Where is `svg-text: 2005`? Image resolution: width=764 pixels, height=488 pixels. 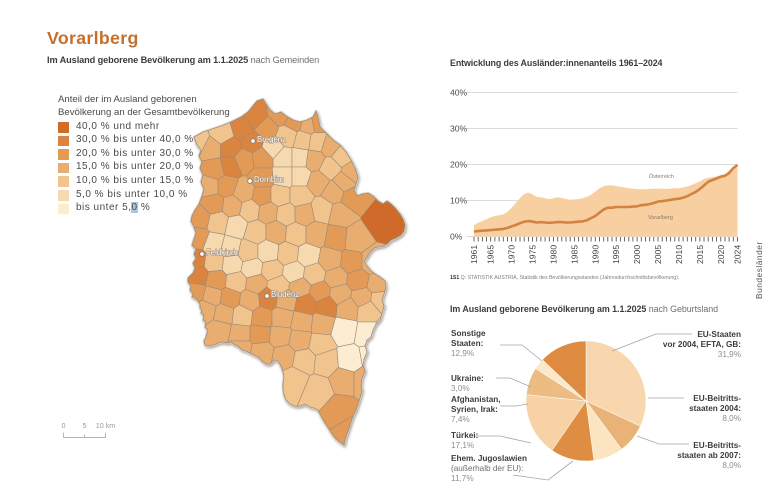 svg-text: 2005 is located at coordinates (658, 254).